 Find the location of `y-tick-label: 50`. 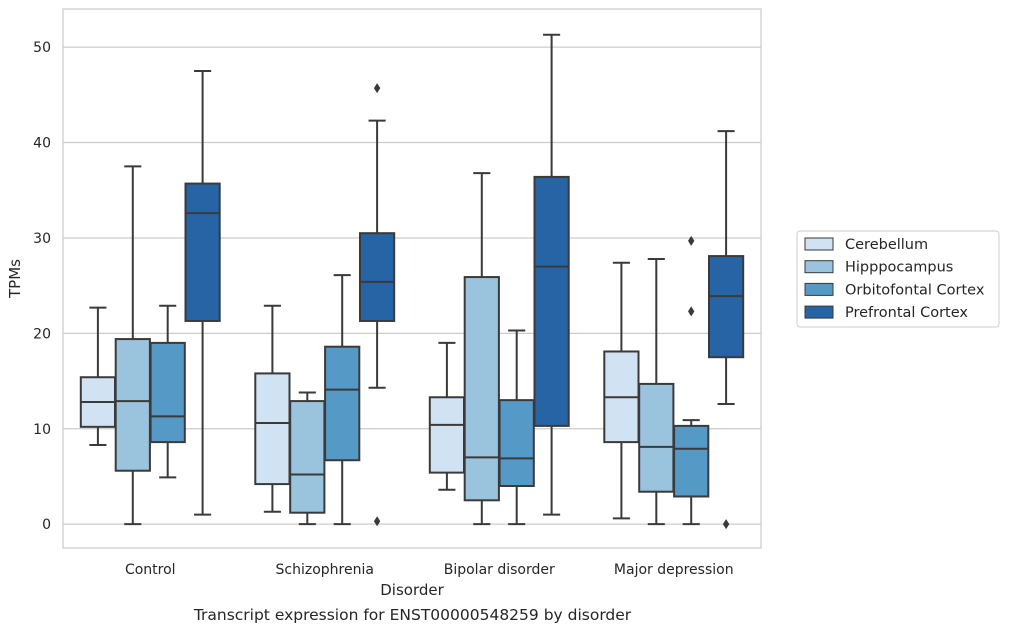

y-tick-label: 50 is located at coordinates (42, 48).